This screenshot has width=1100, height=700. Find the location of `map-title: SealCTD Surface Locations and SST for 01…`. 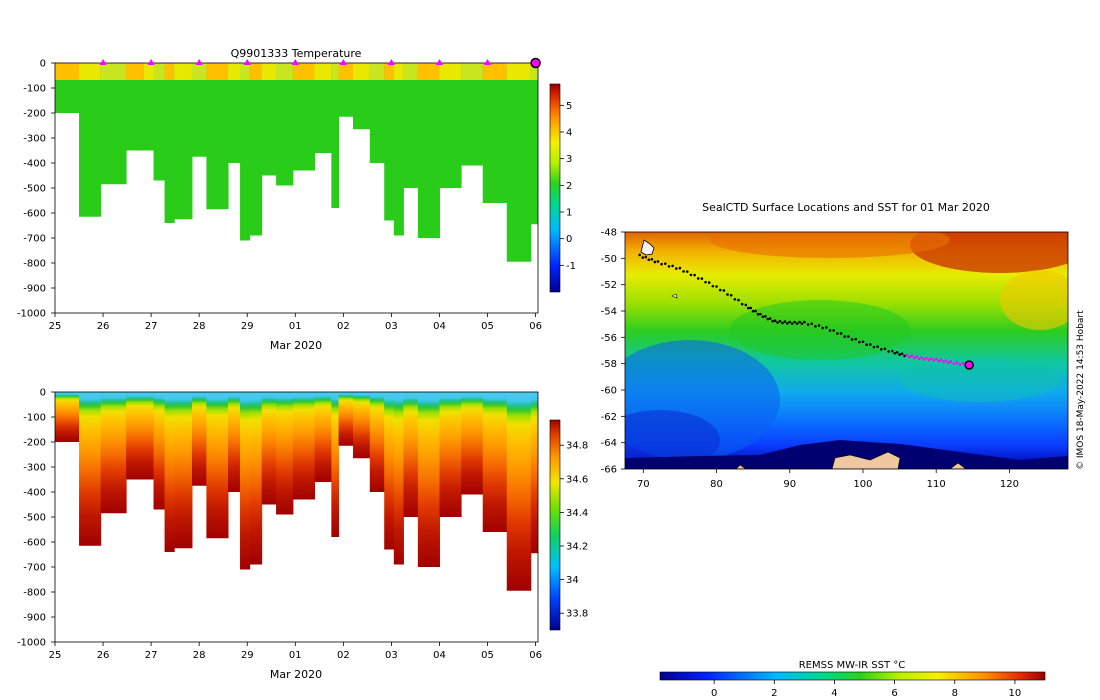

map-title: SealCTD Surface Locations and SST for 01… is located at coordinates (846, 207).